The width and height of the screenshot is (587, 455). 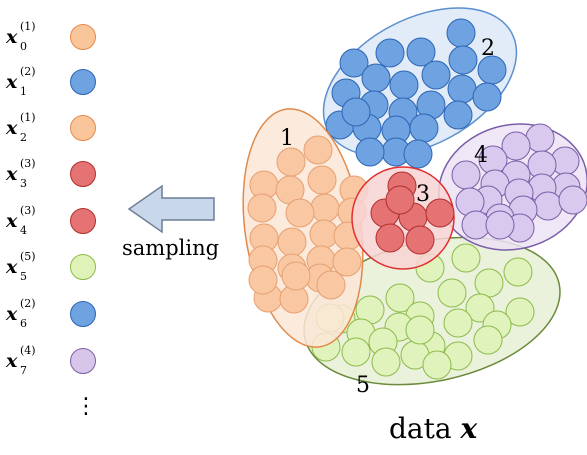 I want to click on cluster-label-3: 3, so click(x=423, y=194).